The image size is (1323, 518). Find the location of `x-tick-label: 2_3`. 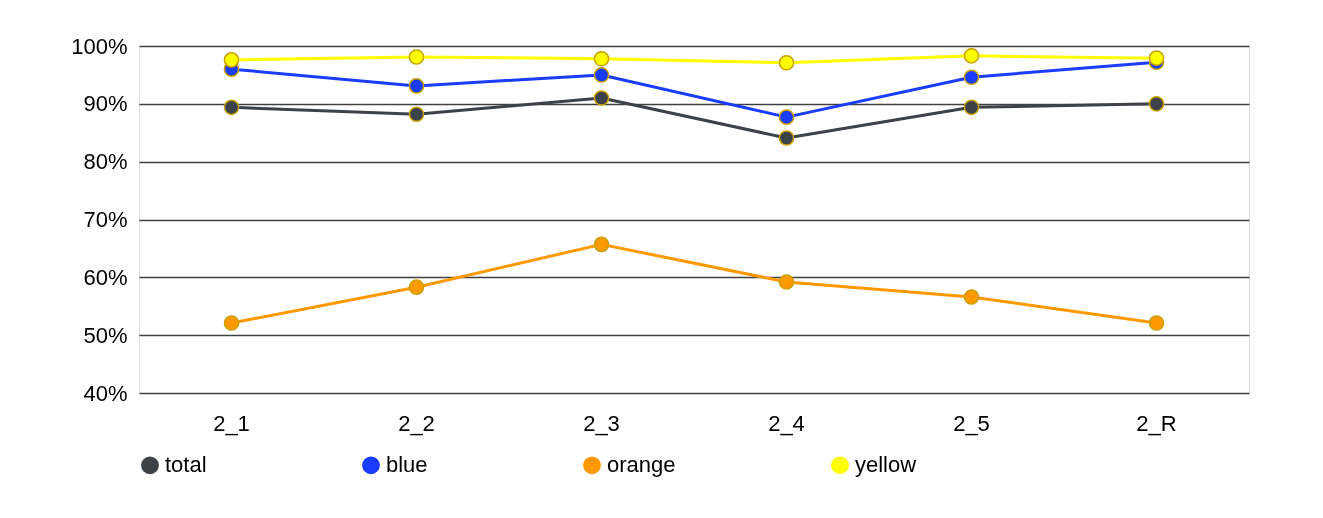

x-tick-label: 2_3 is located at coordinates (601, 423).